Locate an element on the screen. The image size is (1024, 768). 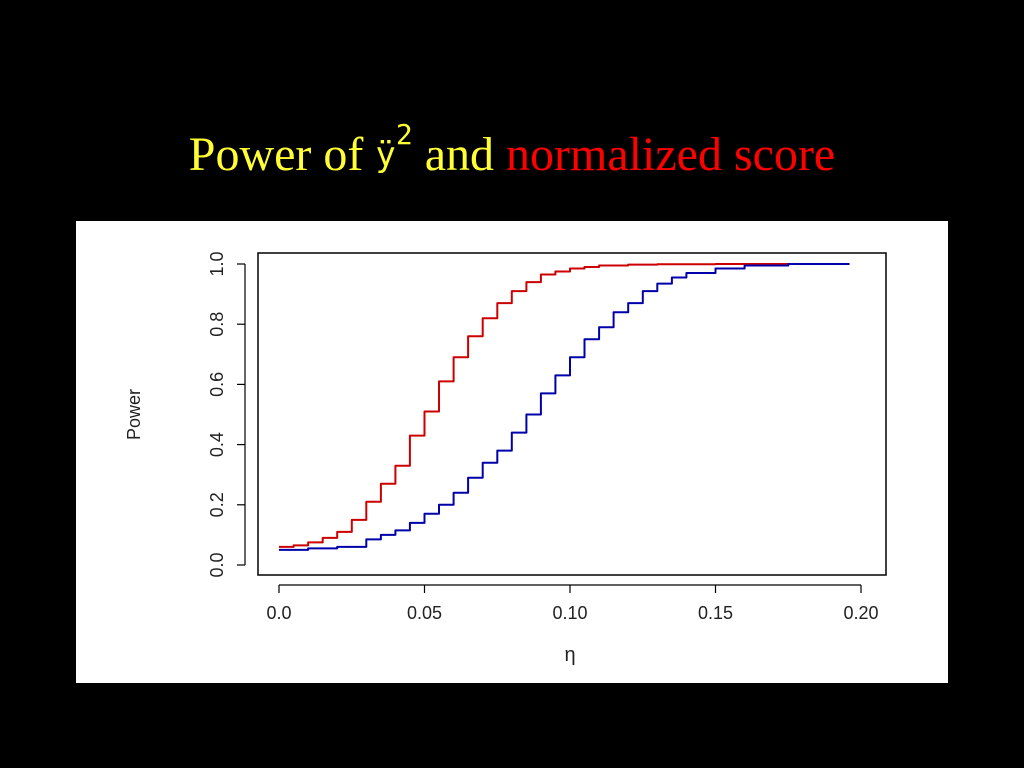
y-tick-label: 1.0 is located at coordinates (217, 263).